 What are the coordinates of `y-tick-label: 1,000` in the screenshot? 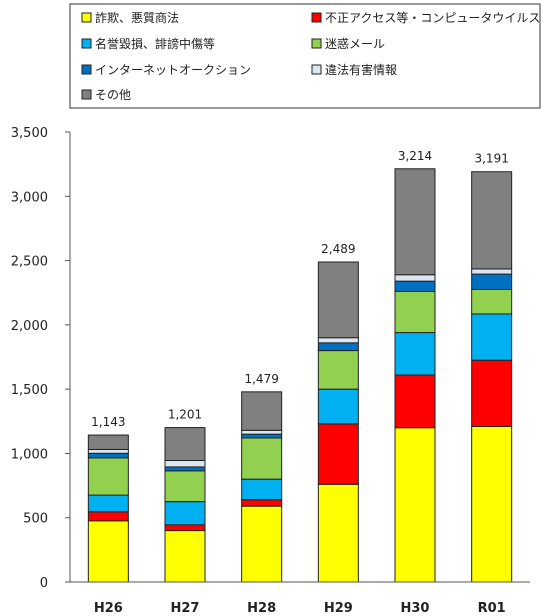 It's located at (29, 454).